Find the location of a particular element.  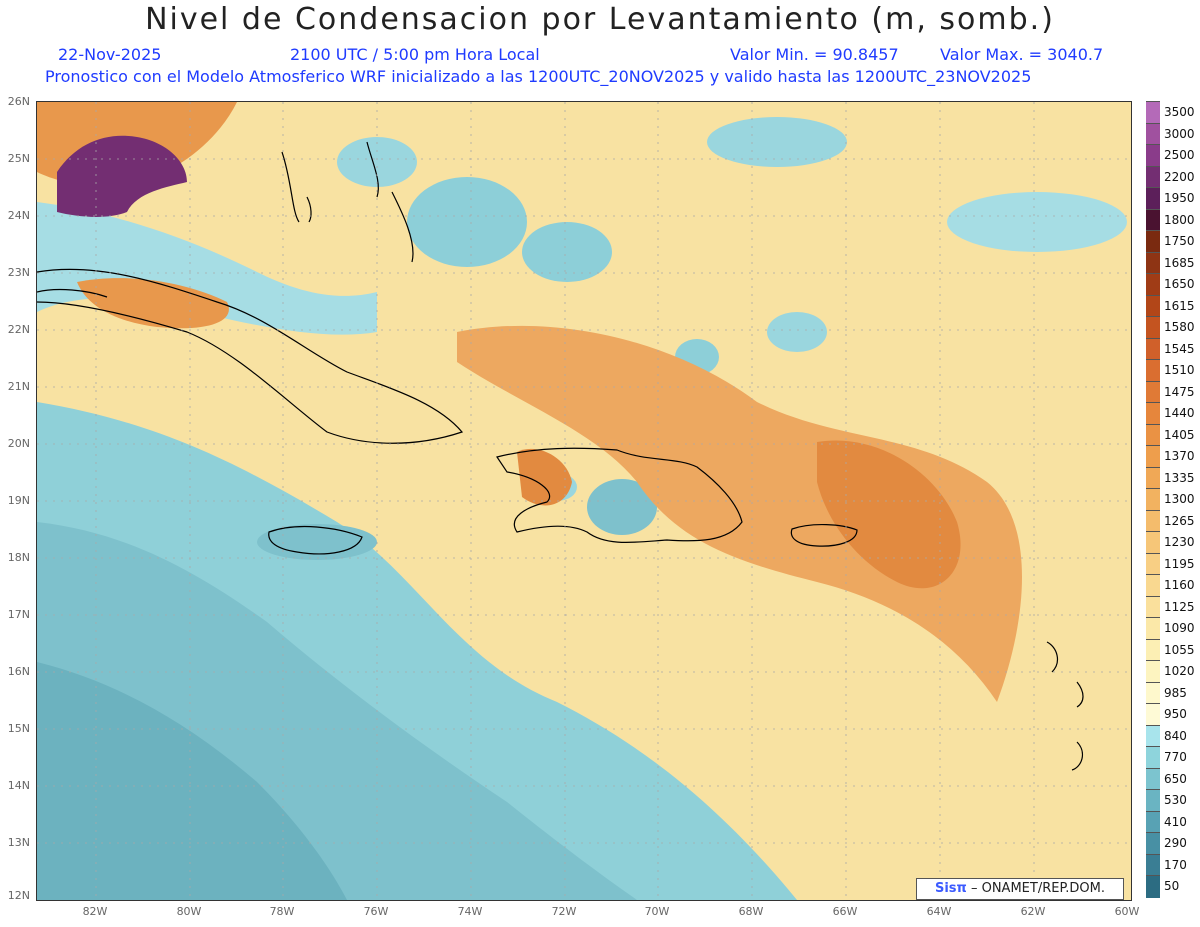

credit-box: Sisπ – ONAMET/REP.DOM. is located at coordinates (1020, 889).